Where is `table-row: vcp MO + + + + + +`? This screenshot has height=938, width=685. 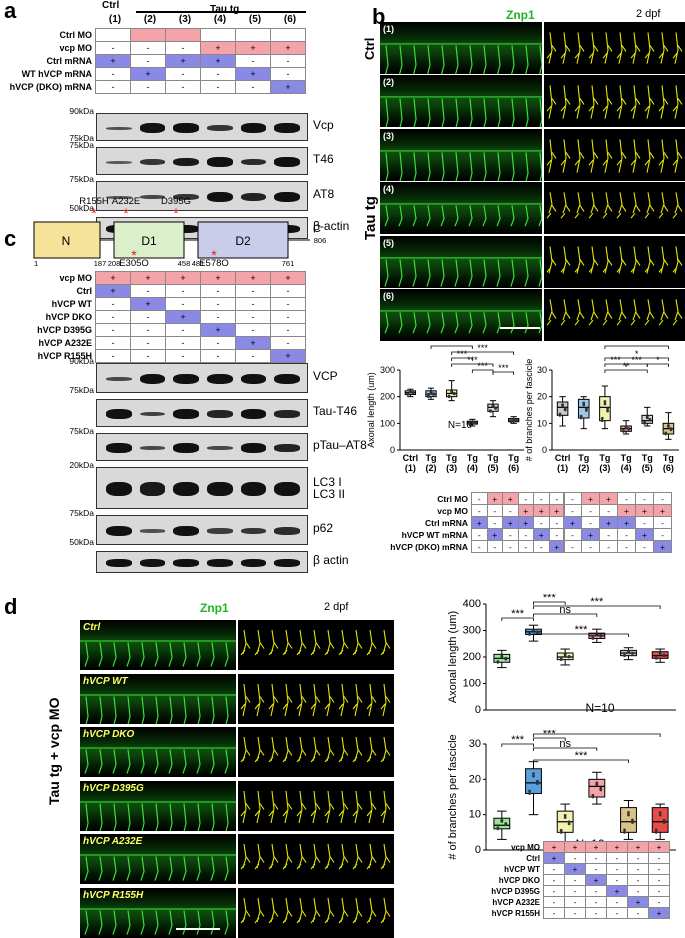
table-row: vcp MO + + + + + + is located at coordinates (577, 847).